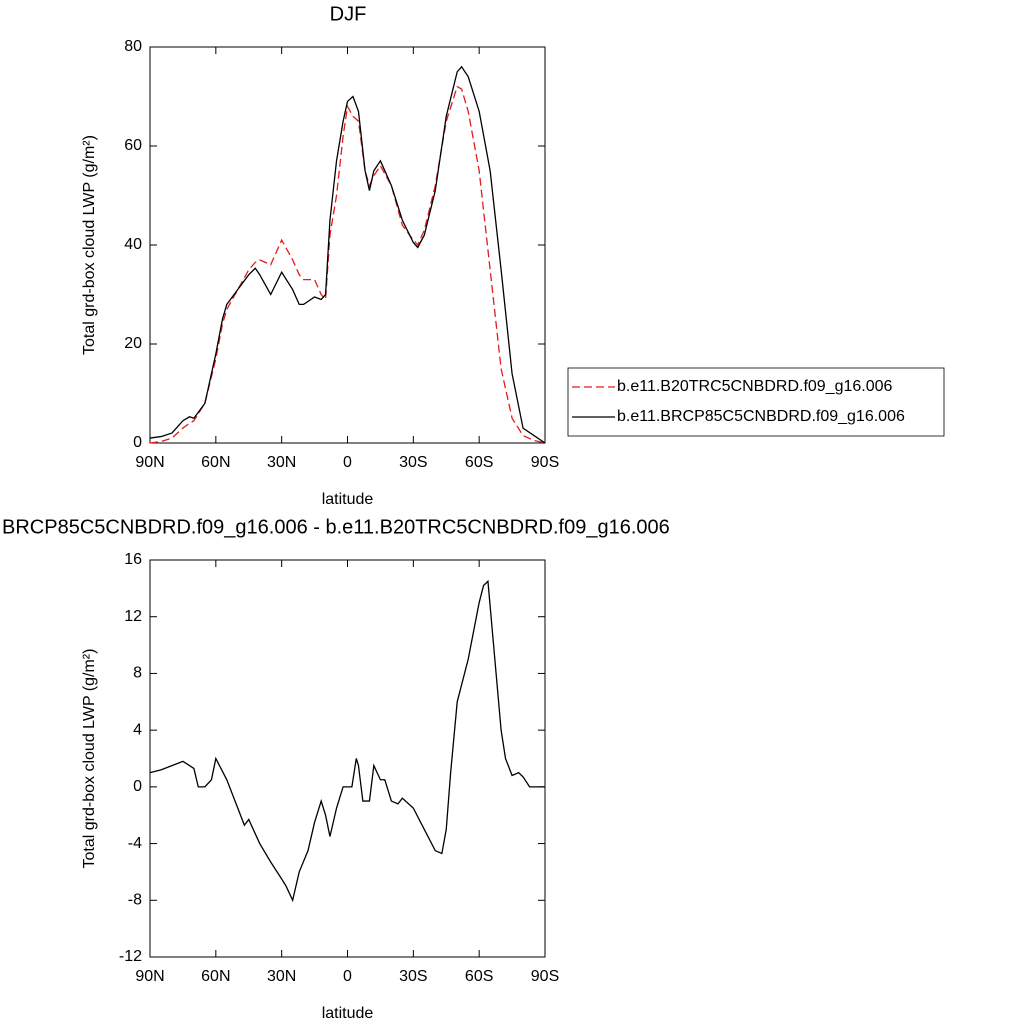 Image resolution: width=1024 pixels, height=1024 pixels. I want to click on legend-label: b.e11.B20TRC5CNBDRD.f09_g16.006, so click(755, 386).